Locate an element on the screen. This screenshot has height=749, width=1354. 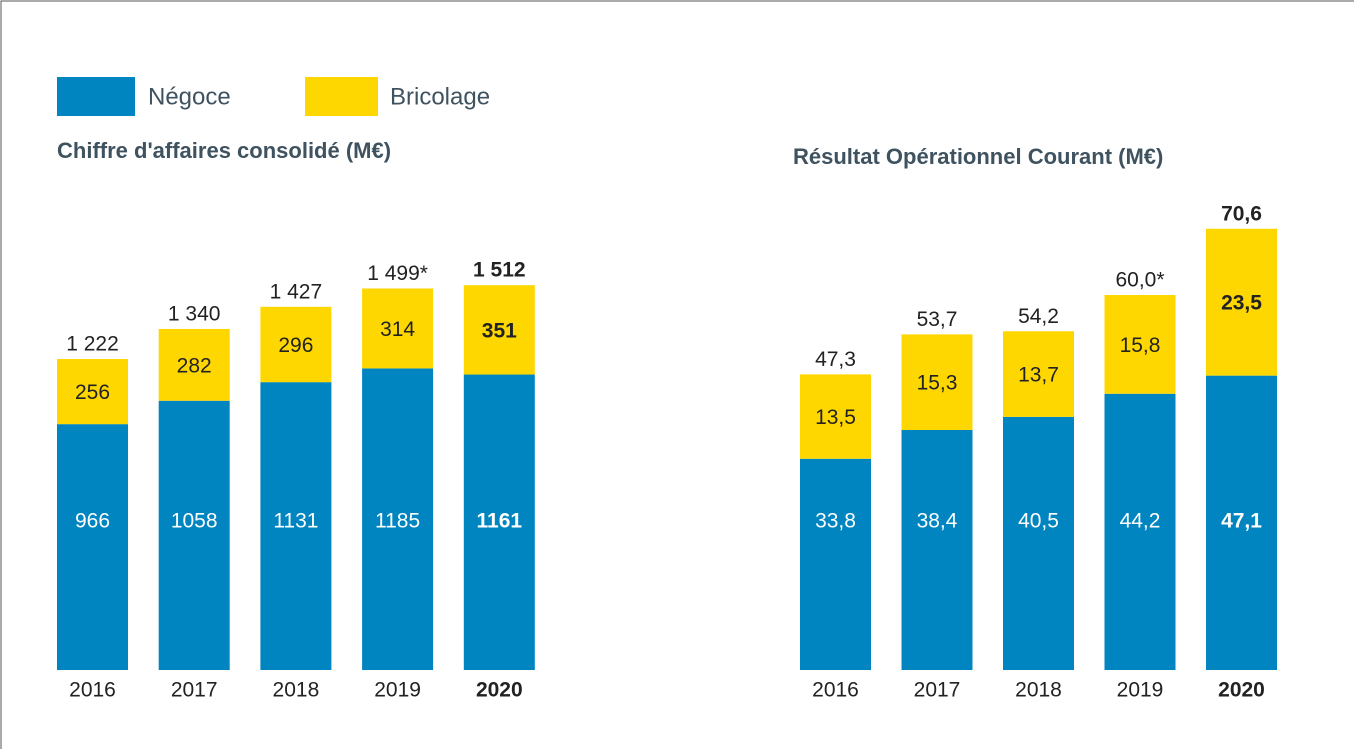
total-label: 70,6 is located at coordinates (1241, 213).